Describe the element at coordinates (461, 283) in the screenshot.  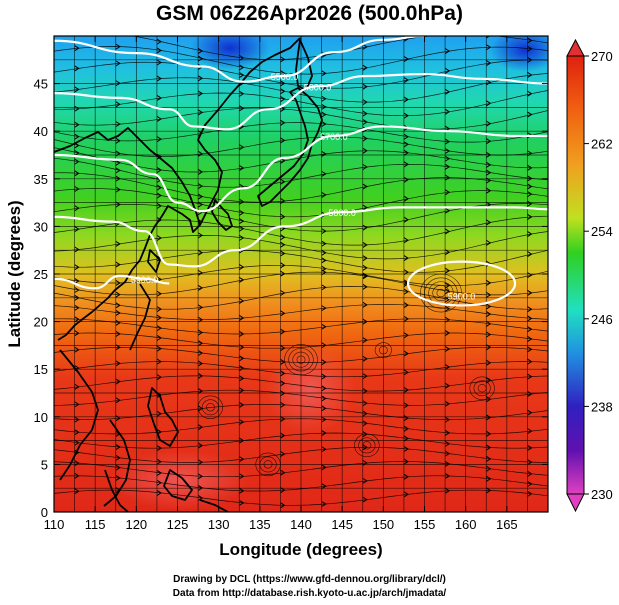
I see `closed-contour-line` at that location.